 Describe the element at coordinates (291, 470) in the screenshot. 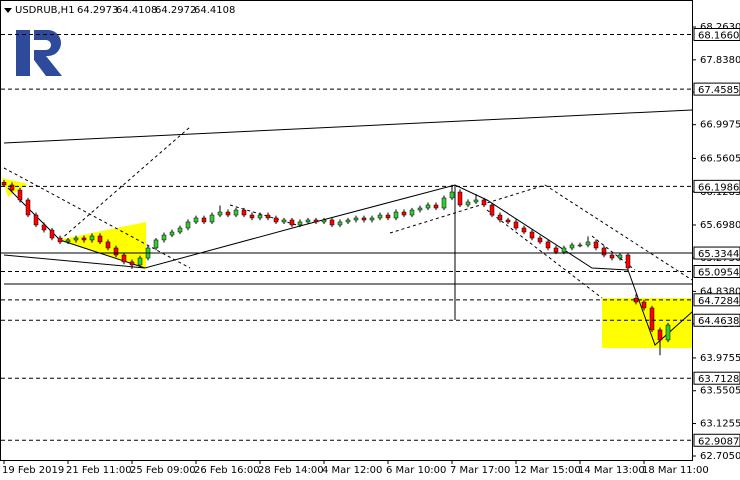

I see `x-tick-label: 28 Feb 14:00` at that location.